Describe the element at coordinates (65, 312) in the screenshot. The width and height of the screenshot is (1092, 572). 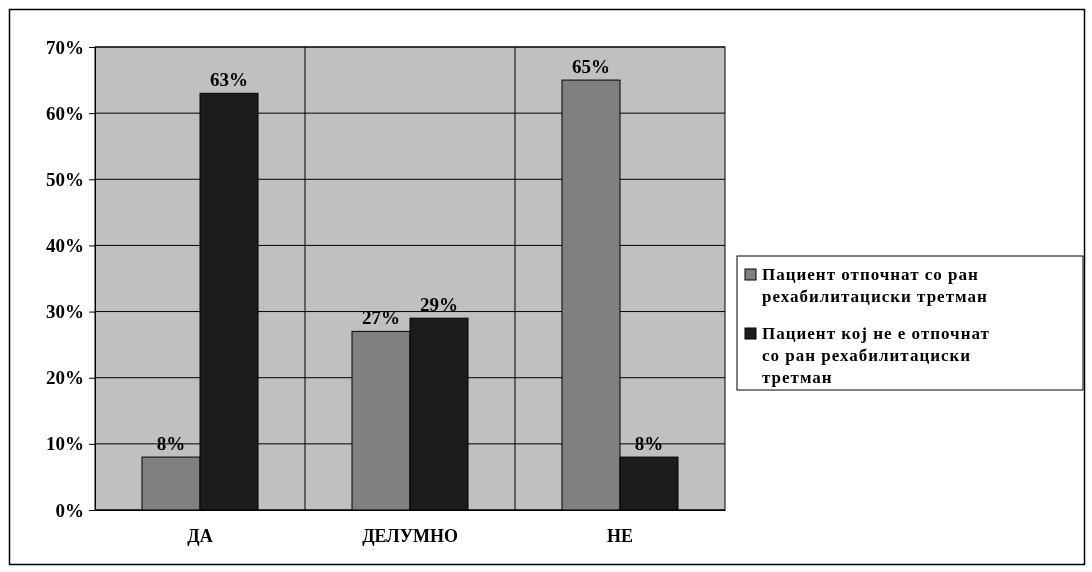
I see `y-tick-label: 30%` at that location.